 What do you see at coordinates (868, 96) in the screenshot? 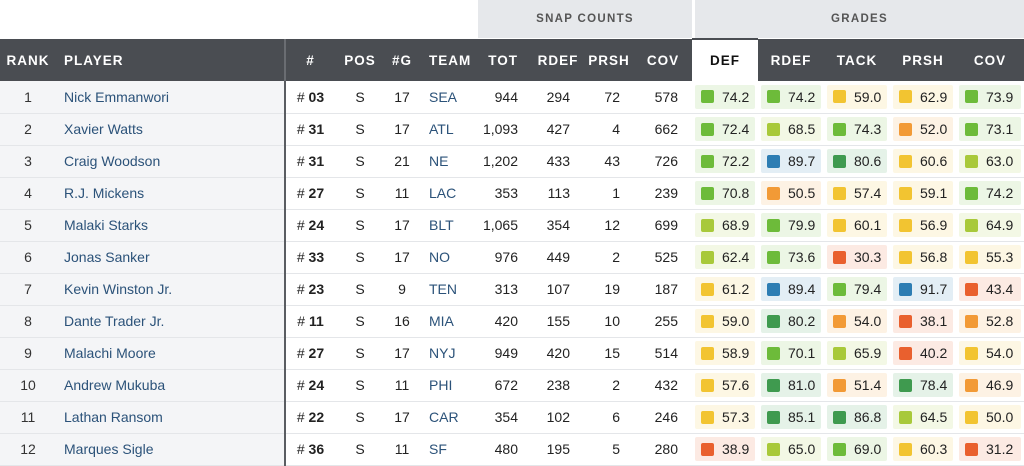
I see `grade-value: 59.0` at bounding box center [868, 96].